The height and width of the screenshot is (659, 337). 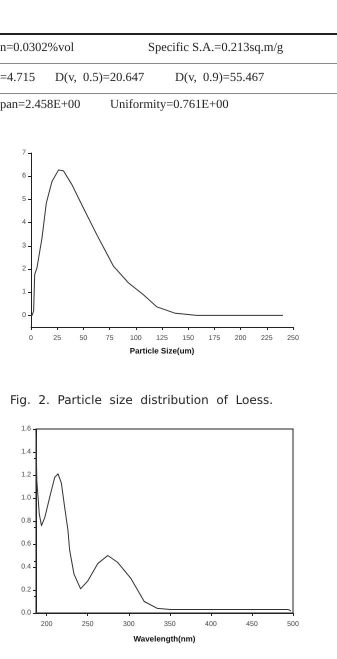 I want to click on text: pan=2.458E+00, so click(x=40, y=104).